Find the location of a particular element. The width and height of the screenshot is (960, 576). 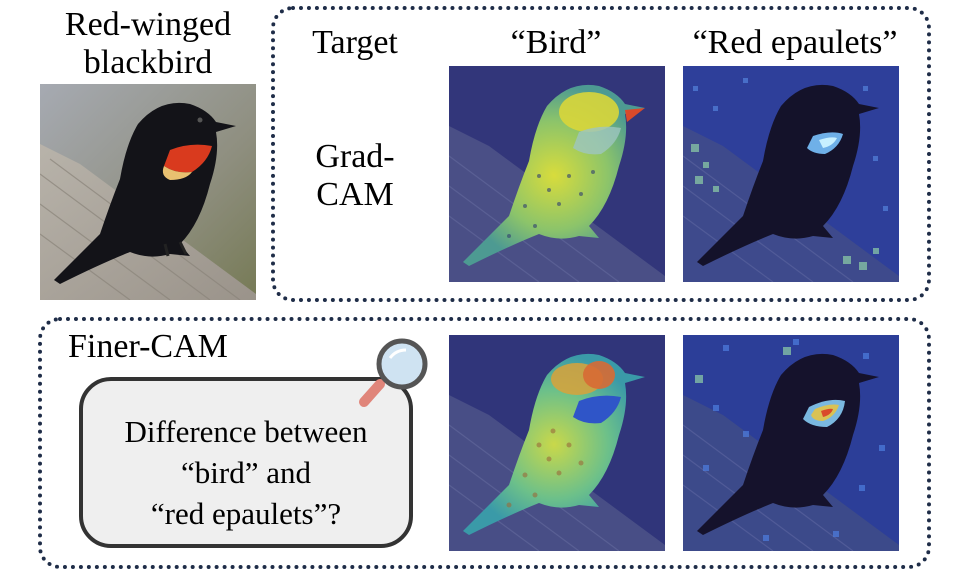

method-label-grad-cam: Grad- CAM is located at coordinates (355, 176).